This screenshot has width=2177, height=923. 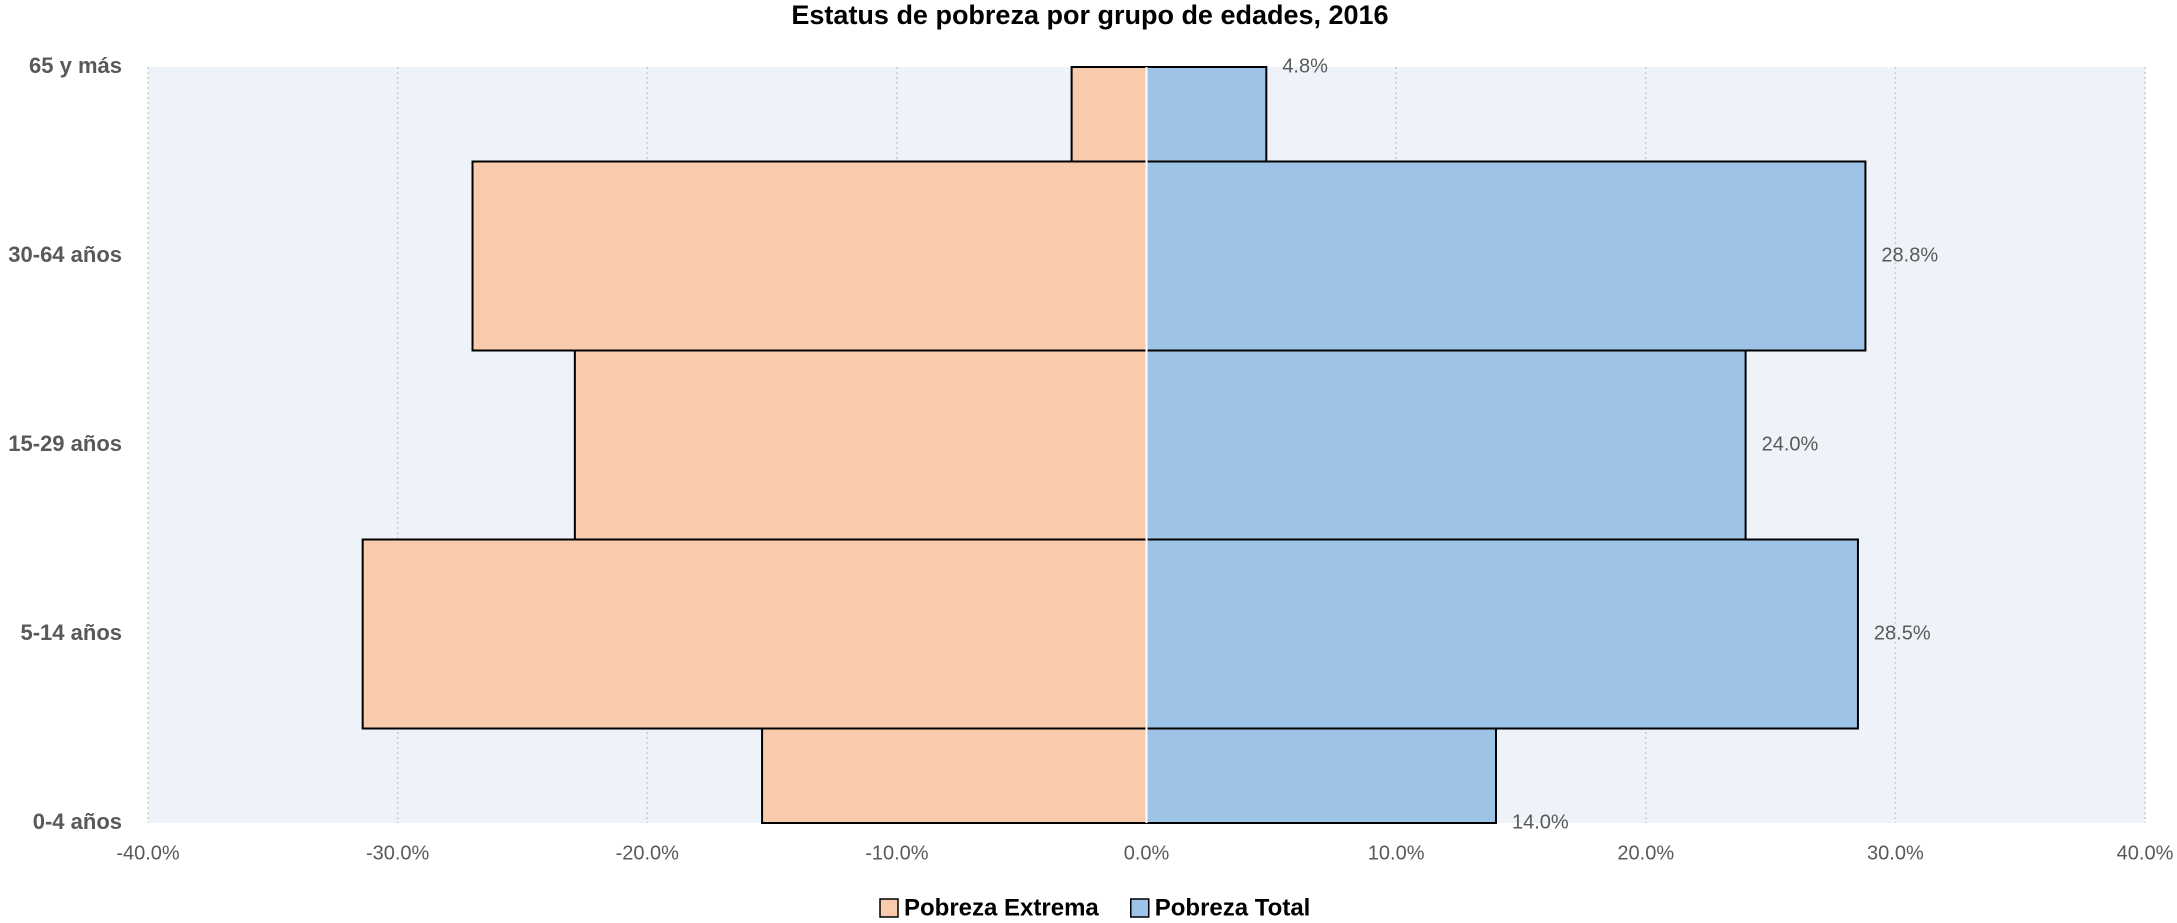 I want to click on x-tick-label: 0.0%, so click(x=1147, y=853).